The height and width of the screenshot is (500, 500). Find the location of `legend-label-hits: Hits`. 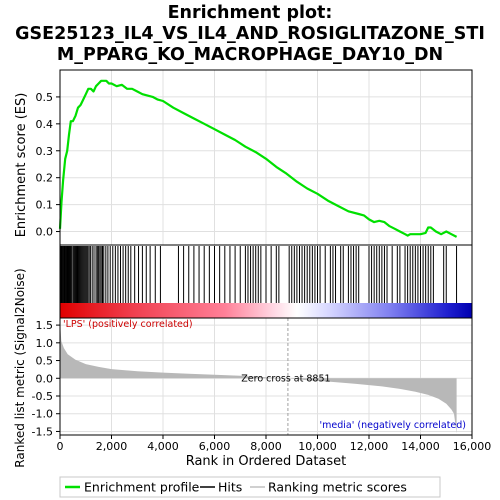

legend-label-hits: Hits is located at coordinates (230, 487).